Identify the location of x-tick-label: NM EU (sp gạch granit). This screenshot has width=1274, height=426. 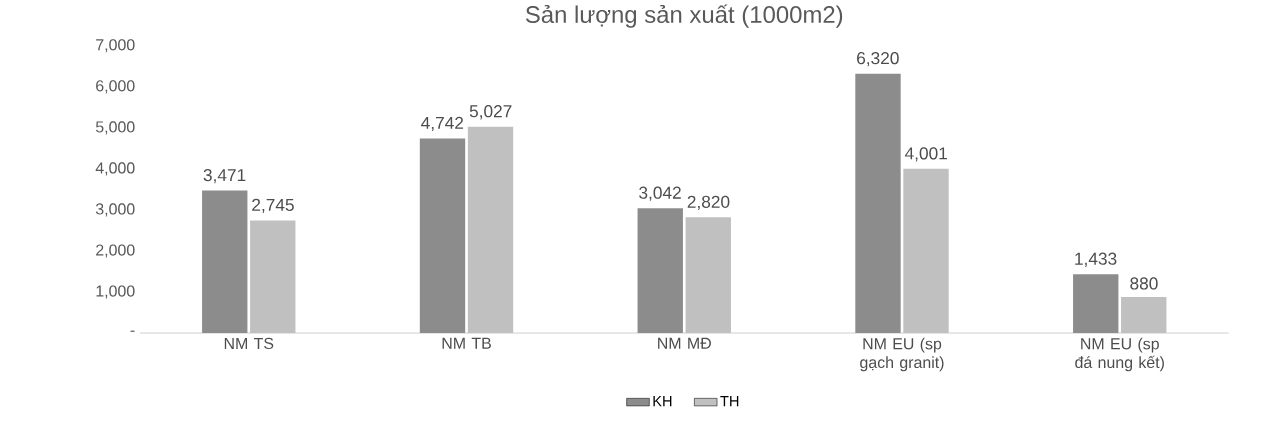
(902, 354).